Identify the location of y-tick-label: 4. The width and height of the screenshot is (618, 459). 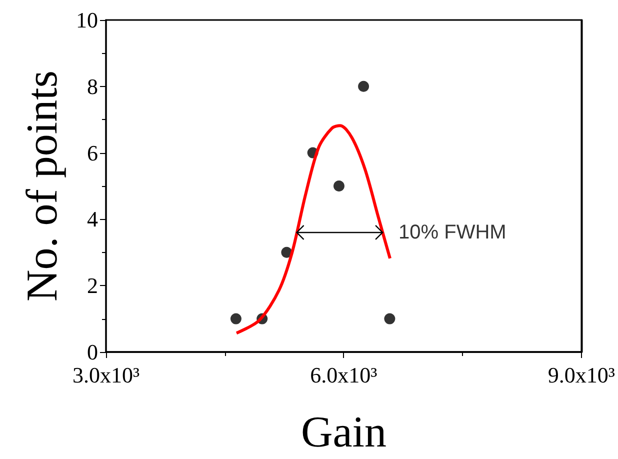
(92, 219).